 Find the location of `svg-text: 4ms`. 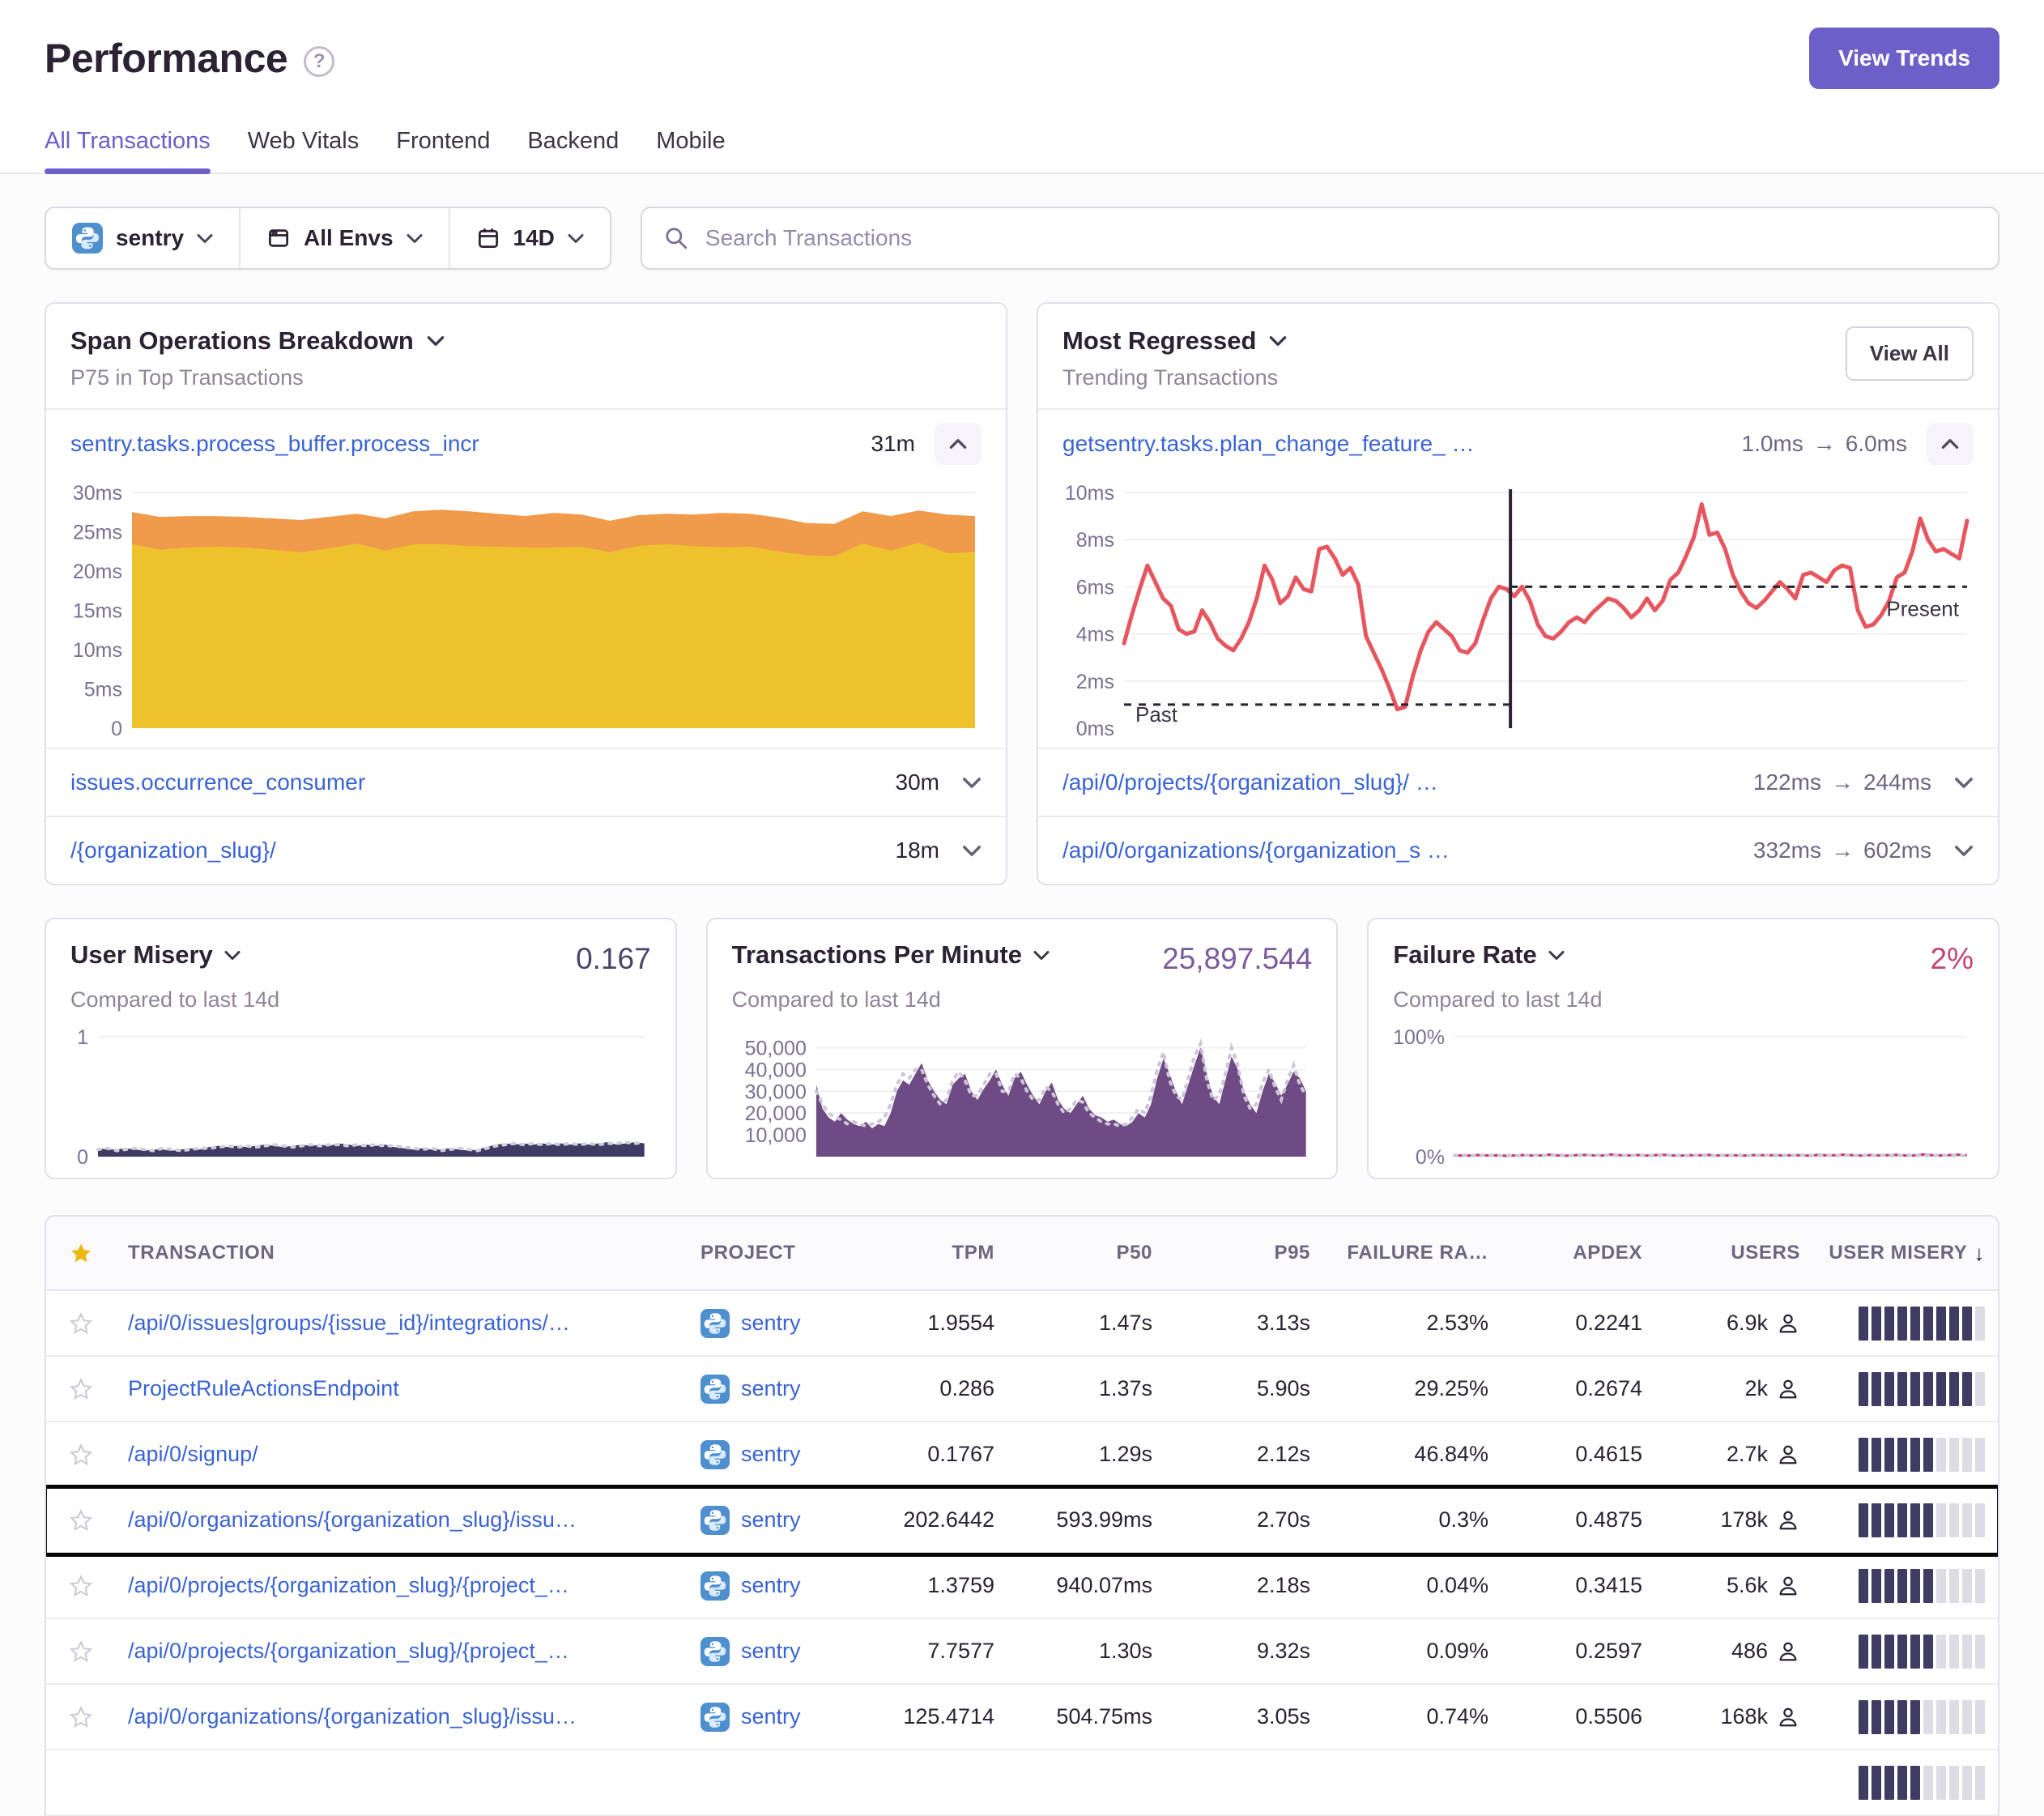

svg-text: 4ms is located at coordinates (1095, 635).